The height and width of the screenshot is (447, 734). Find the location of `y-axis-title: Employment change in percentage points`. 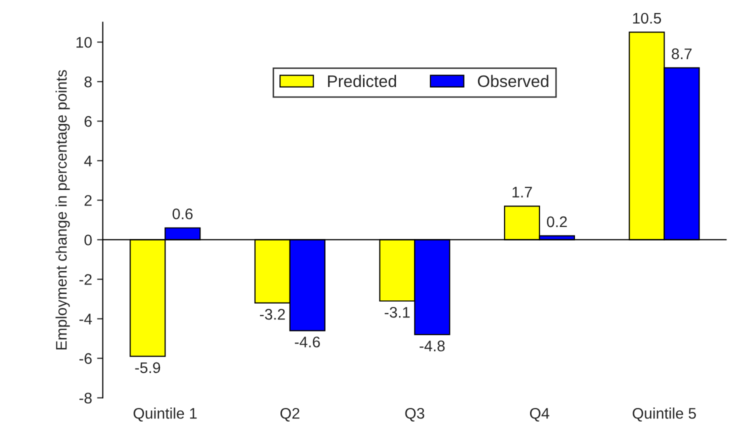

y-axis-title: Employment change in percentage points is located at coordinates (63, 210).